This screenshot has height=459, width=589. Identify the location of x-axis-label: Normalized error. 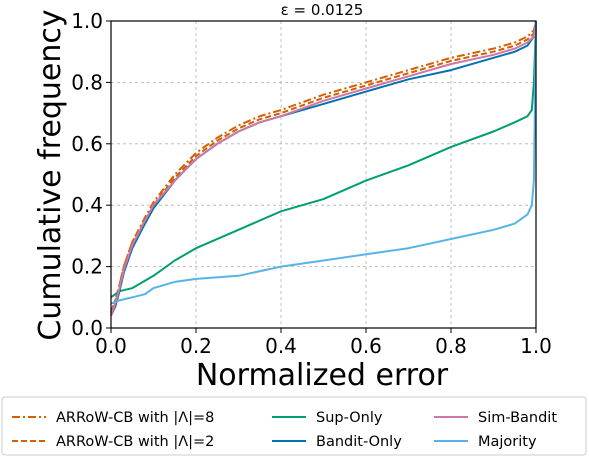
(322, 375).